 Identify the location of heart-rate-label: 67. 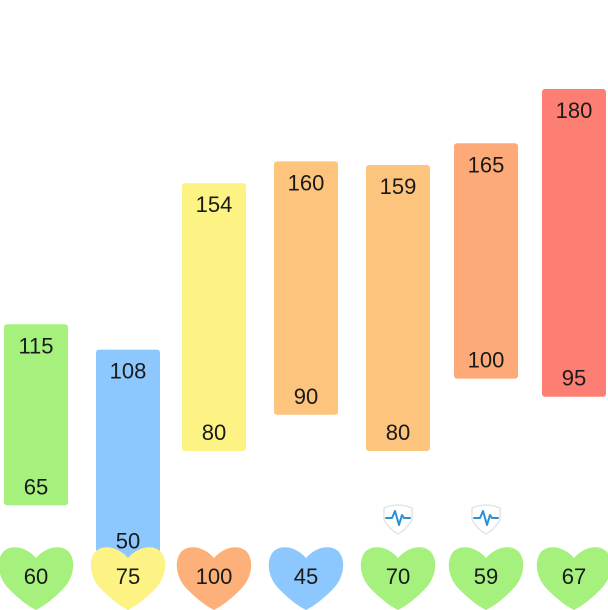
(574, 576).